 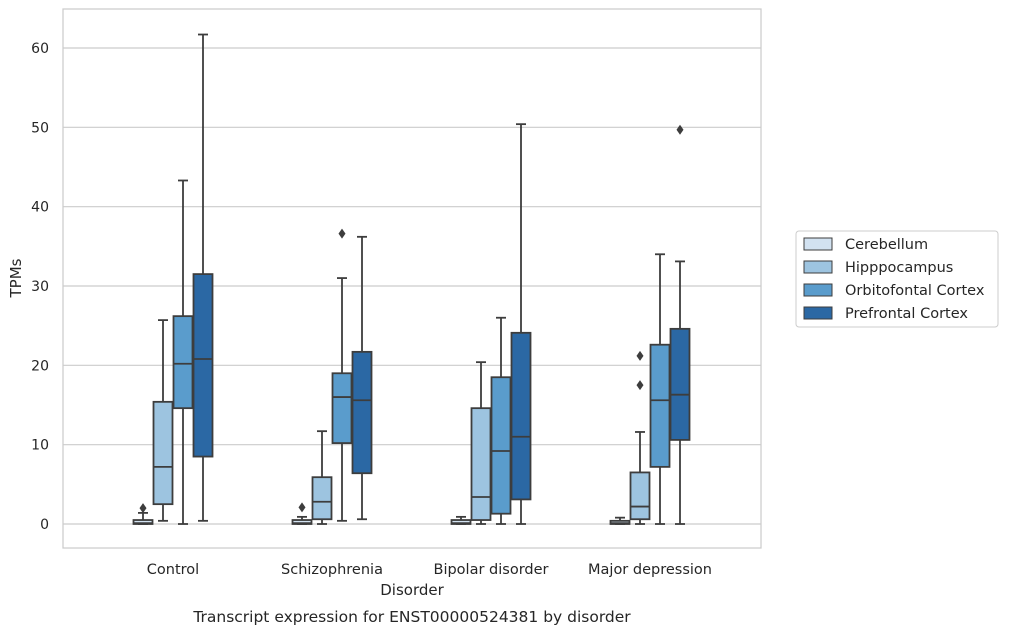 What do you see at coordinates (899, 268) in the screenshot?
I see `legend-label: Hipppocampus` at bounding box center [899, 268].